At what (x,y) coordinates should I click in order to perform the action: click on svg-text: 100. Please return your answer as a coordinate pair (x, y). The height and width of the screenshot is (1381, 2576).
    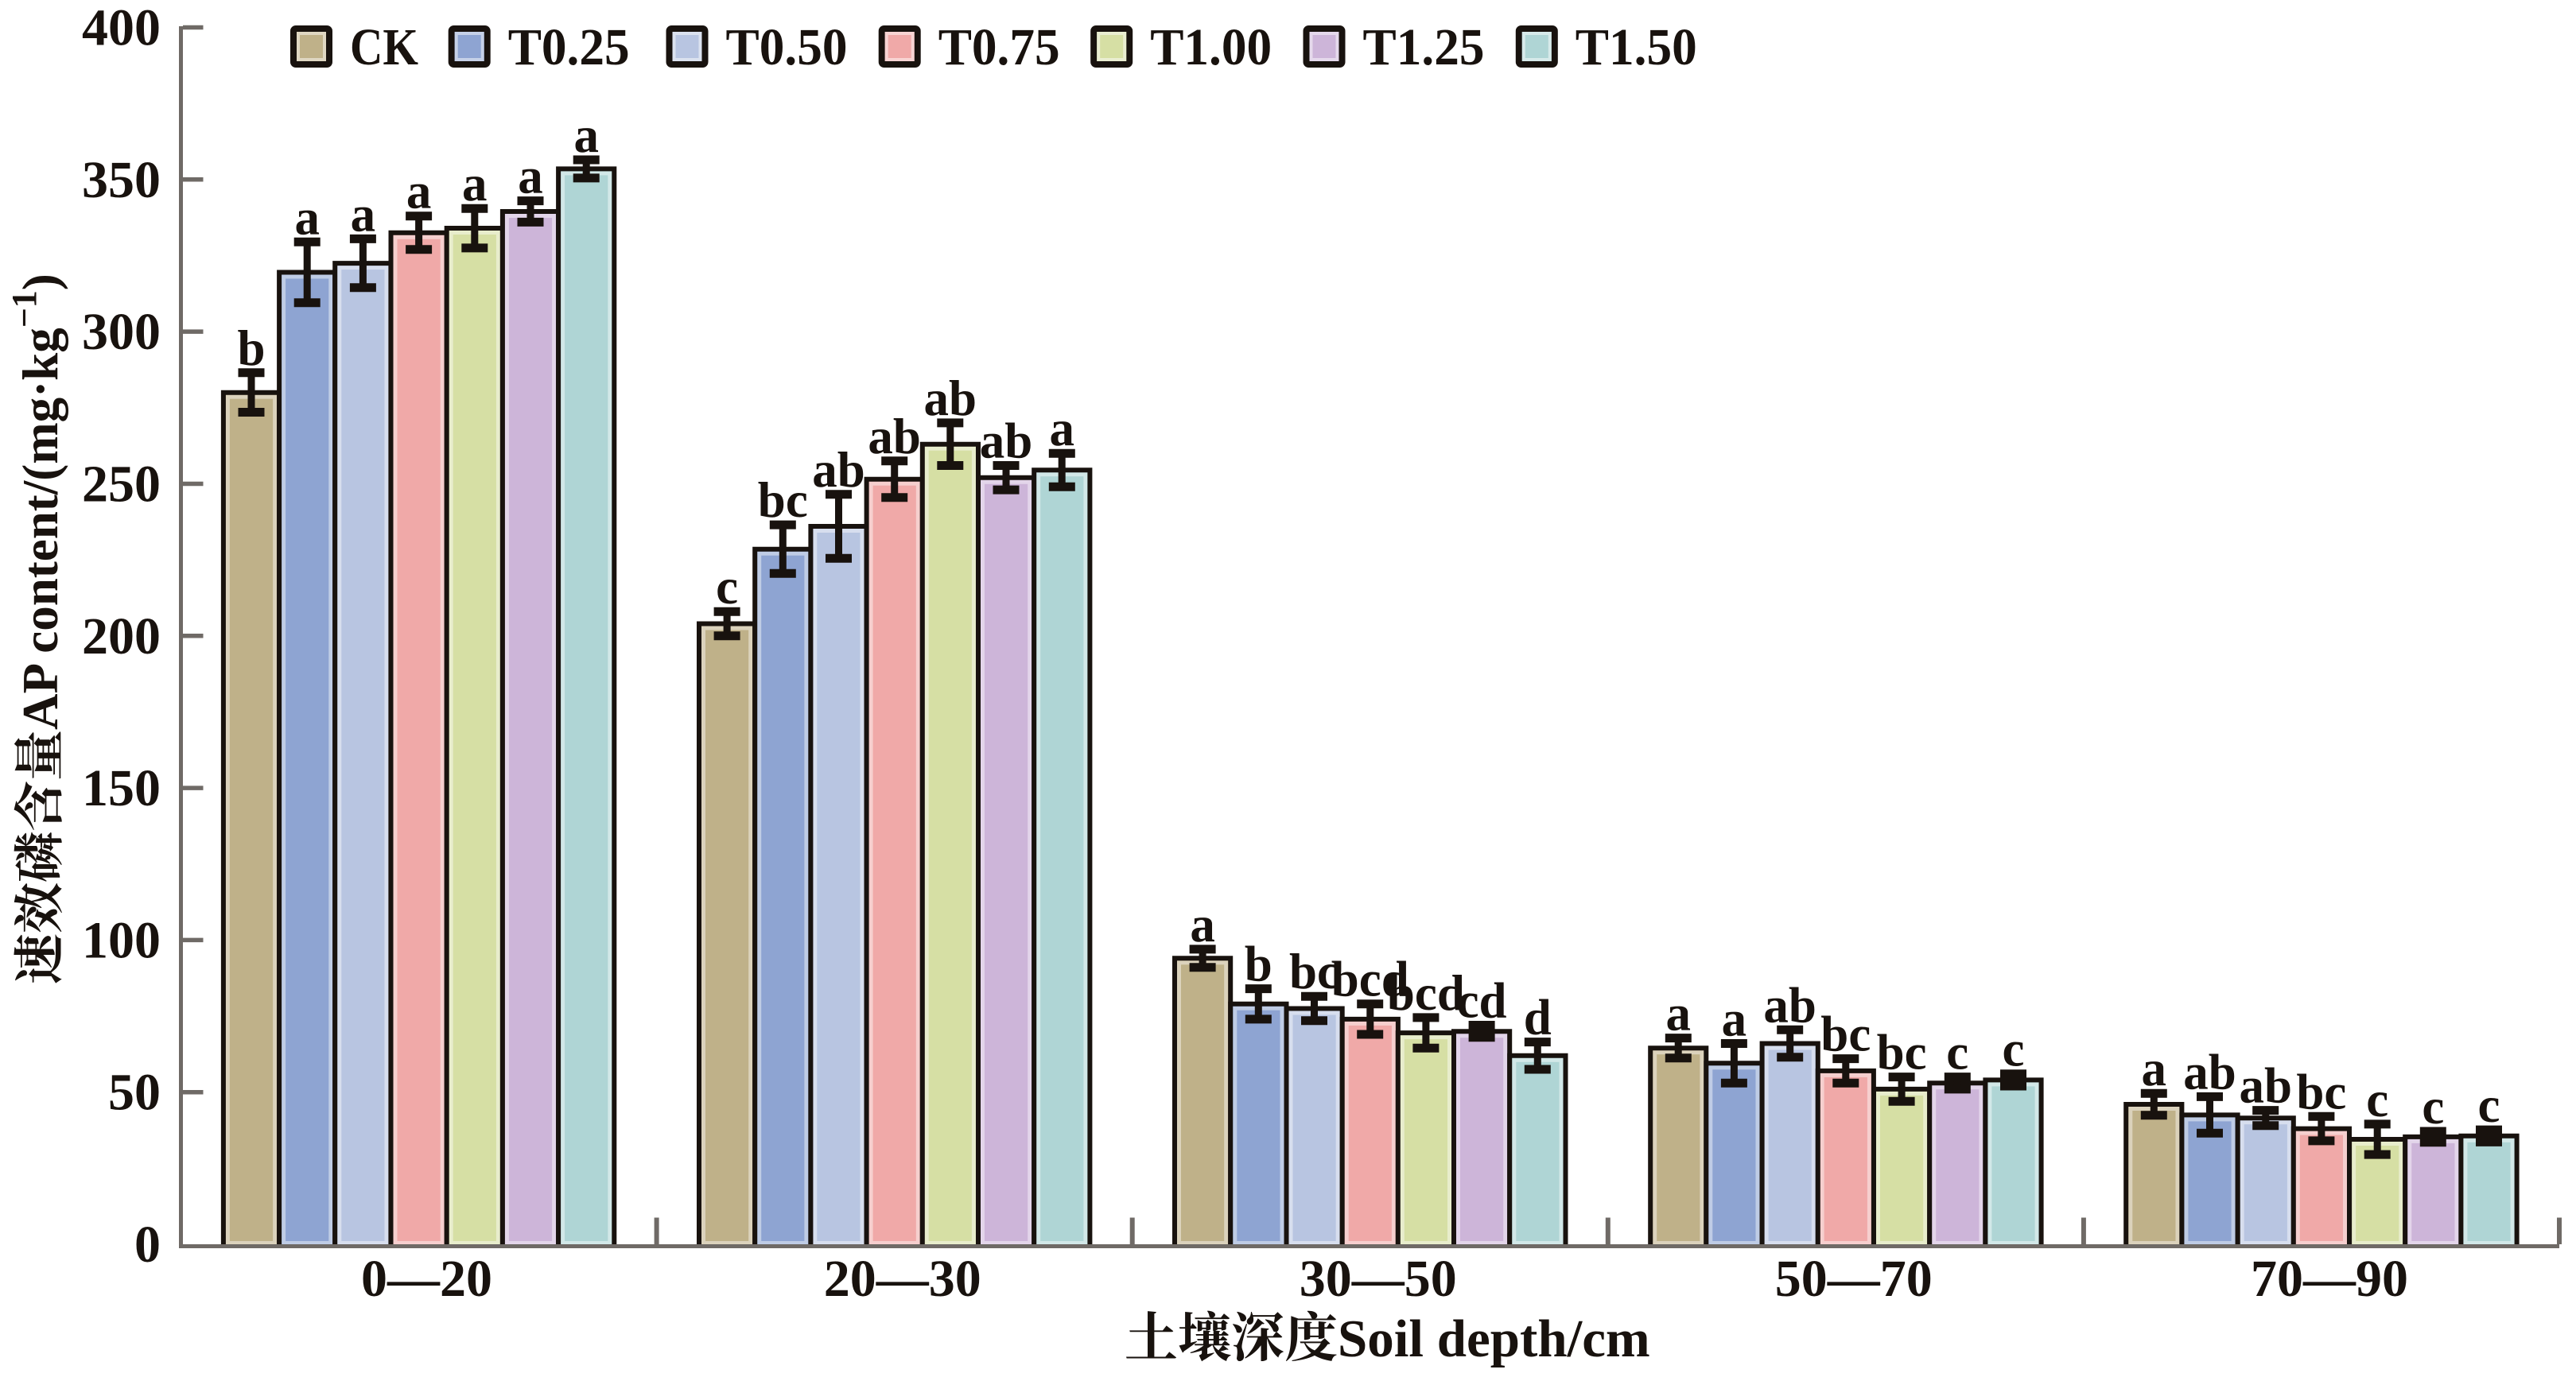
    Looking at the image, I should click on (121, 940).